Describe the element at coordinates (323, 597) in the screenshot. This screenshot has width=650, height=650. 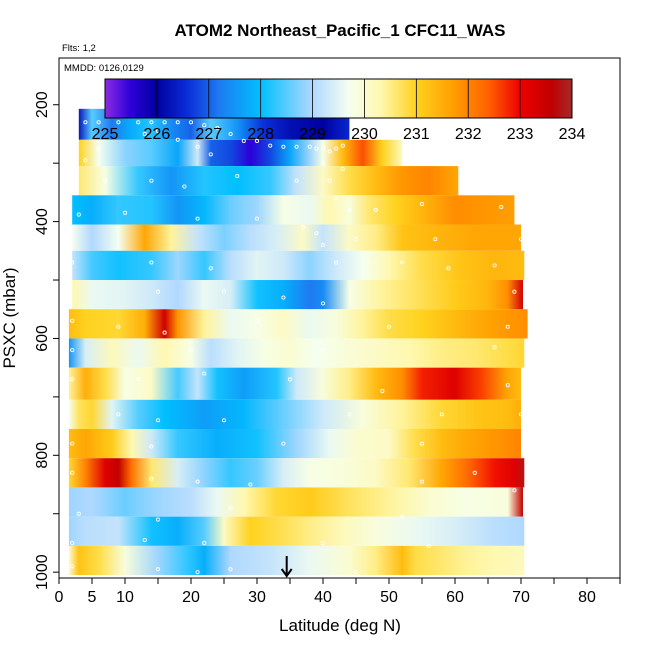
I see `x-tick-label: 40` at that location.